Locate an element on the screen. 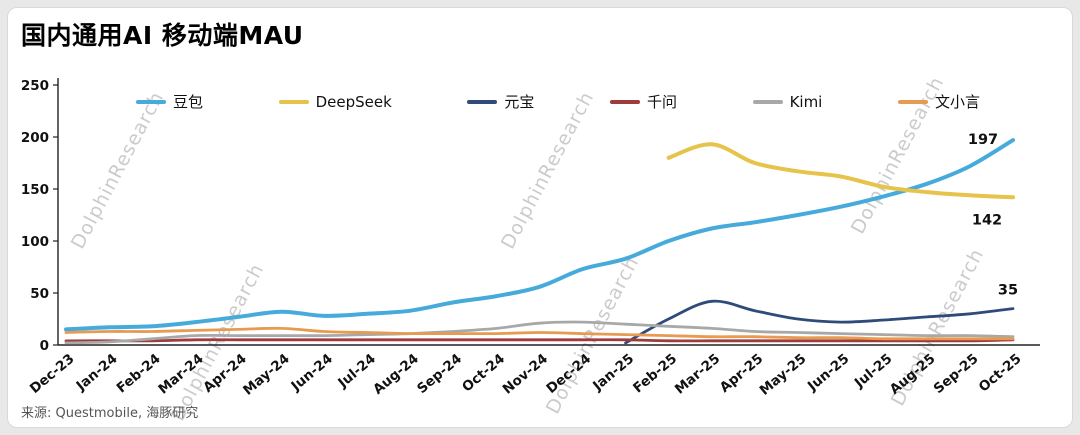 The image size is (1080, 435). x-tick-label: Oct-24 is located at coordinates (483, 373).